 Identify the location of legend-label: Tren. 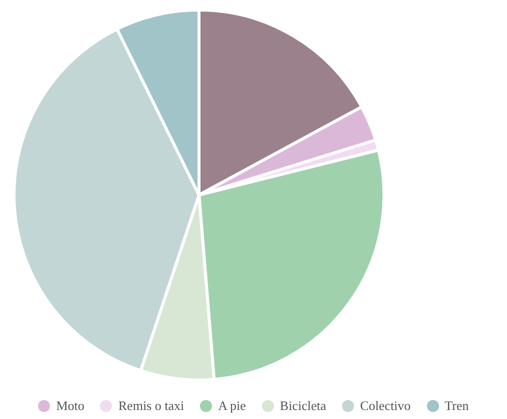
(456, 406).